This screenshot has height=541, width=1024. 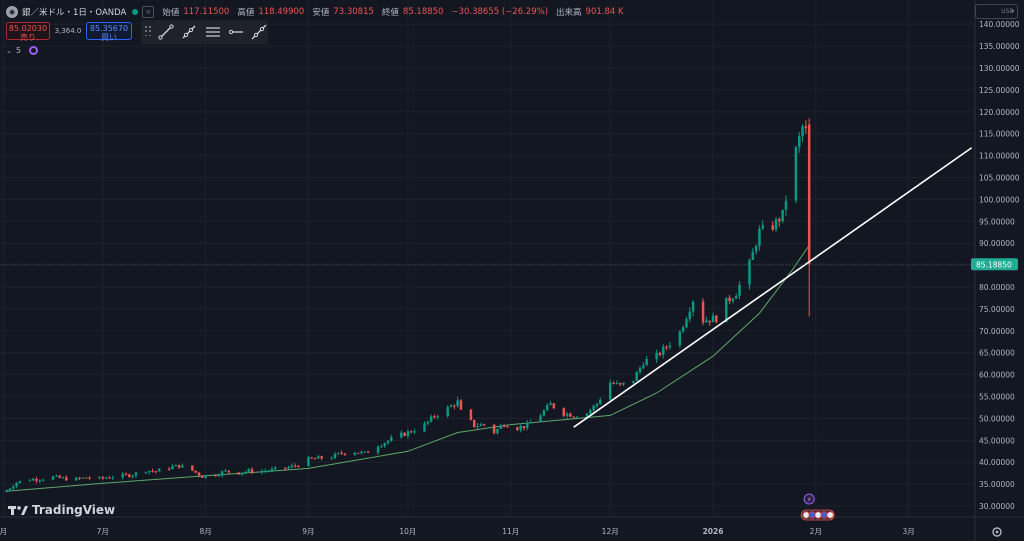 I want to click on collapse-chevron-icon: ⌄, so click(x=9, y=50).